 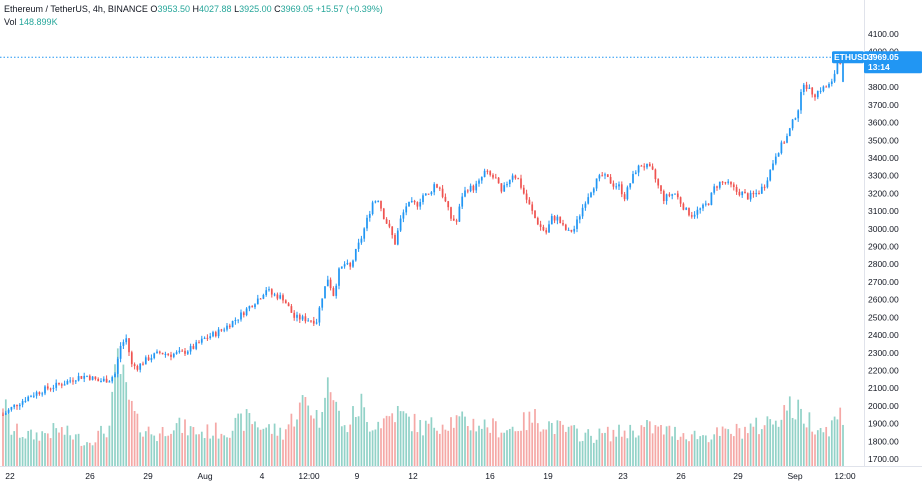 I want to click on close-label: C, so click(x=277, y=9).